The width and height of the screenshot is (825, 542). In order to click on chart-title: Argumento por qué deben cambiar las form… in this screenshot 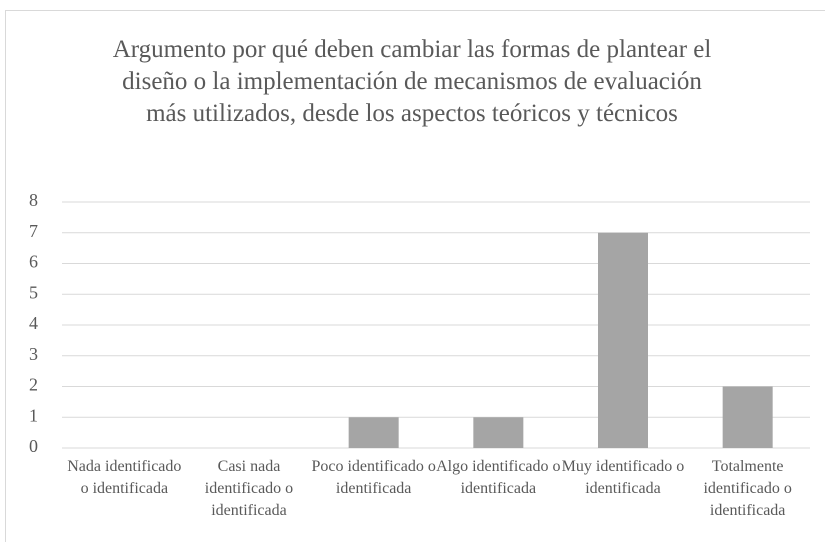, I will do `click(412, 81)`.